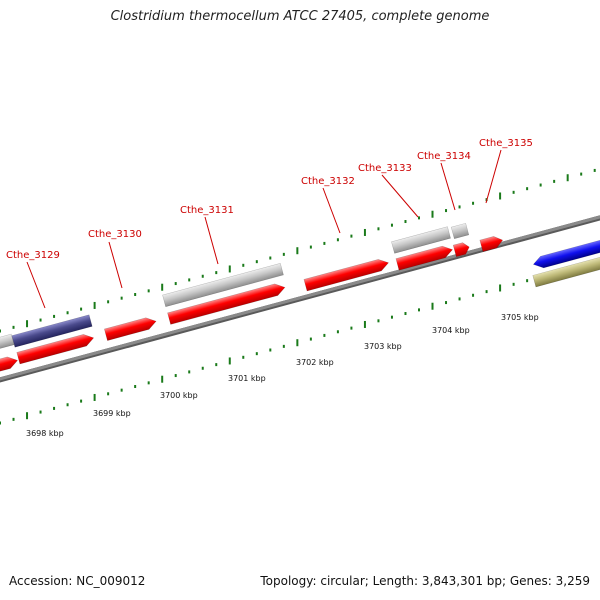  Describe the element at coordinates (506, 143) in the screenshot. I see `gene-label: Cthe_3135` at that location.